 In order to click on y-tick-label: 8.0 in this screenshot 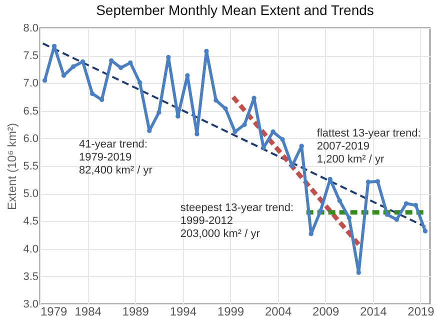, I will do `click(30, 28)`.